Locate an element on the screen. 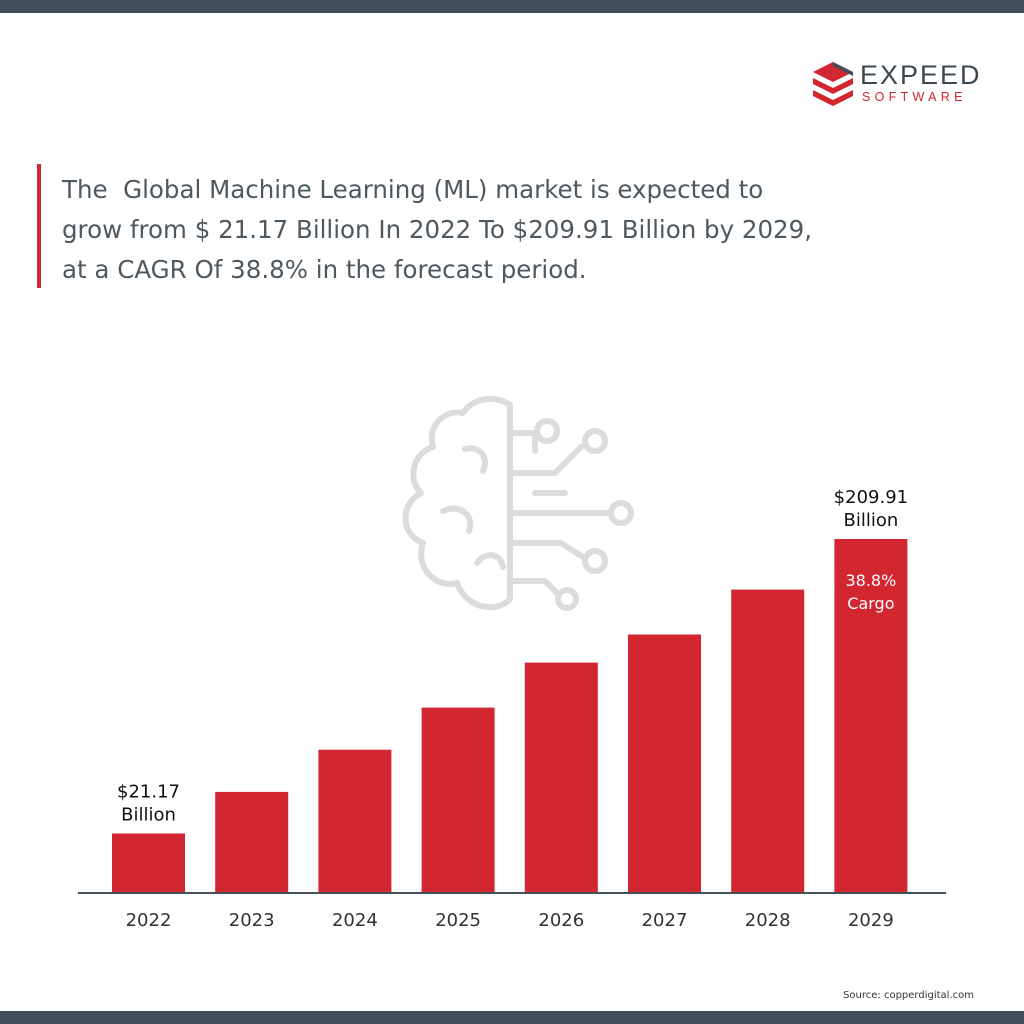 The image size is (1024, 1024). bar-2028 is located at coordinates (768, 741).